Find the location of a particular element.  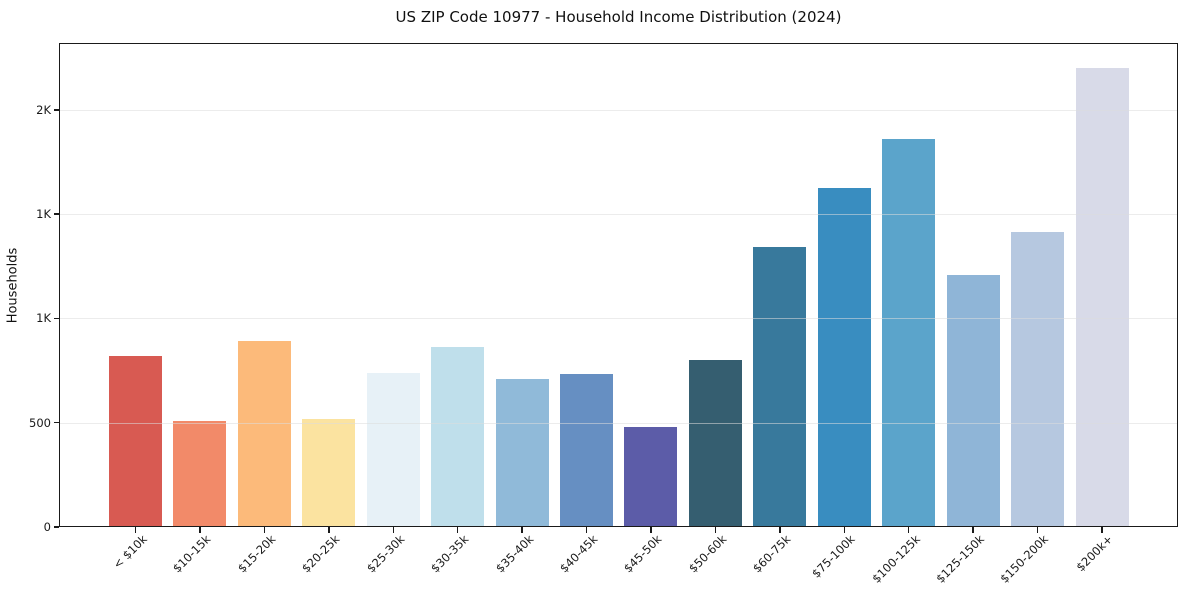

y-tick-label: 0 is located at coordinates (47, 527).